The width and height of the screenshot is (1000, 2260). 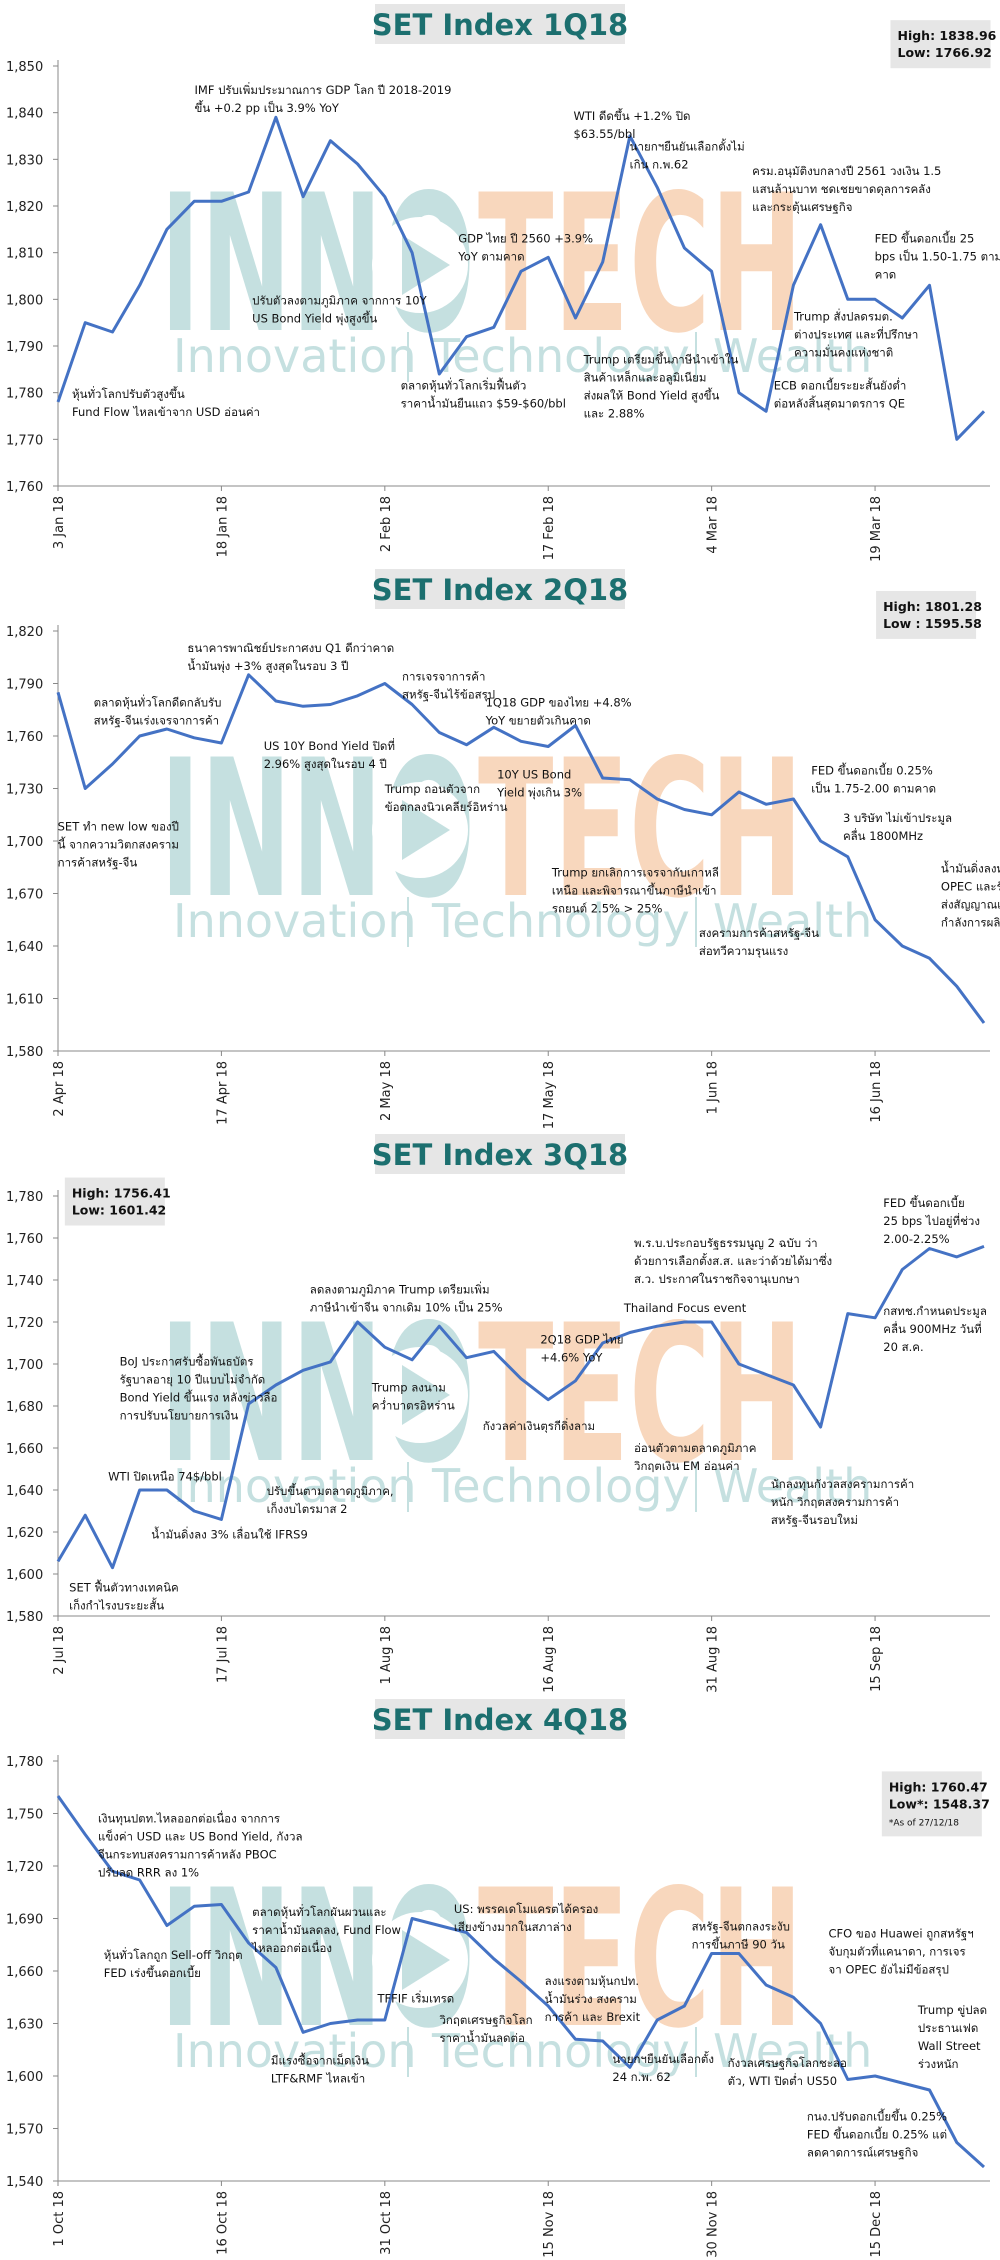 I want to click on annotation-line: น้ำมันดิ่งลง 3% เลื่อนใช้ IFRS9, so click(x=229, y=1533).